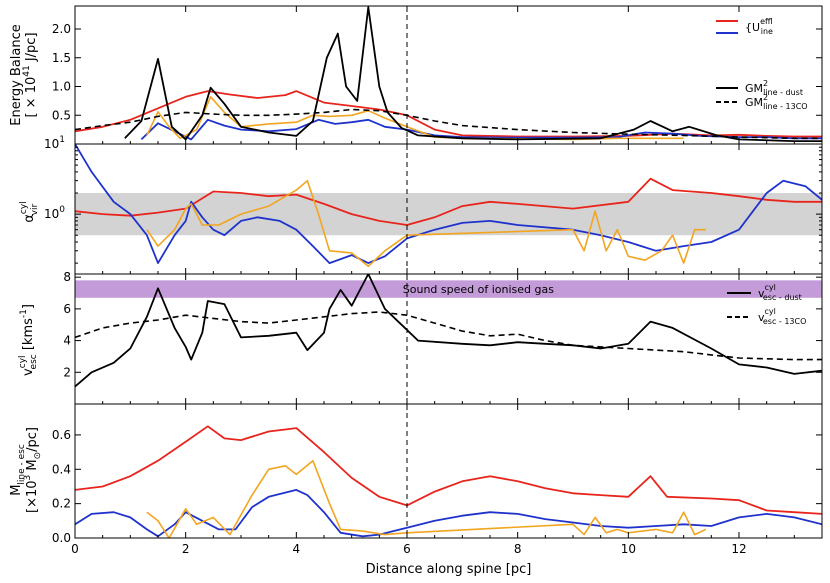 This screenshot has width=830, height=583. What do you see at coordinates (518, 549) in the screenshot?
I see `xtick-label: 8` at bounding box center [518, 549].